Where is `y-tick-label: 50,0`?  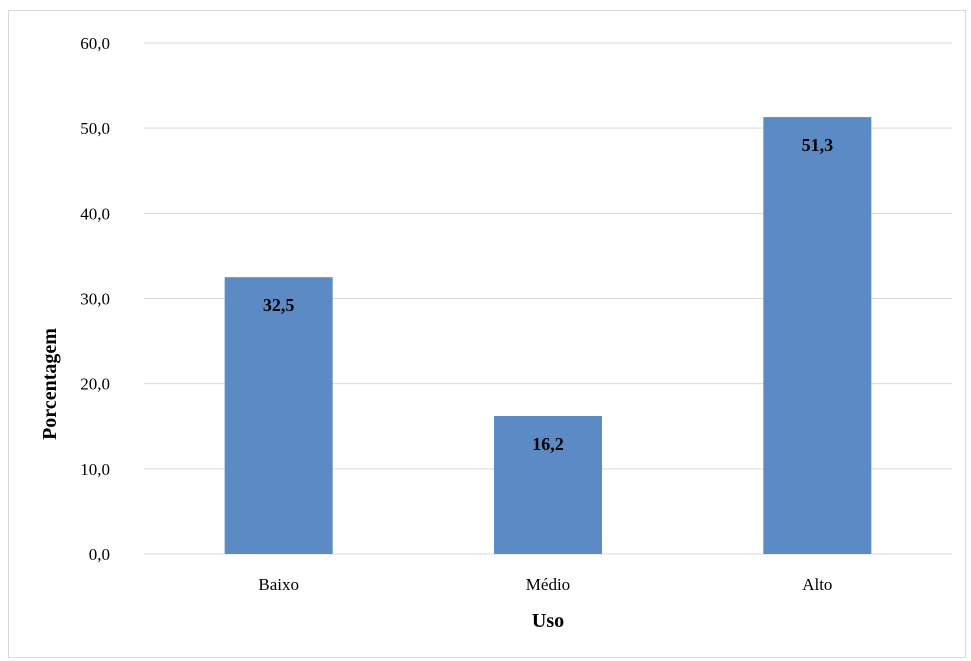 y-tick-label: 50,0 is located at coordinates (95, 128).